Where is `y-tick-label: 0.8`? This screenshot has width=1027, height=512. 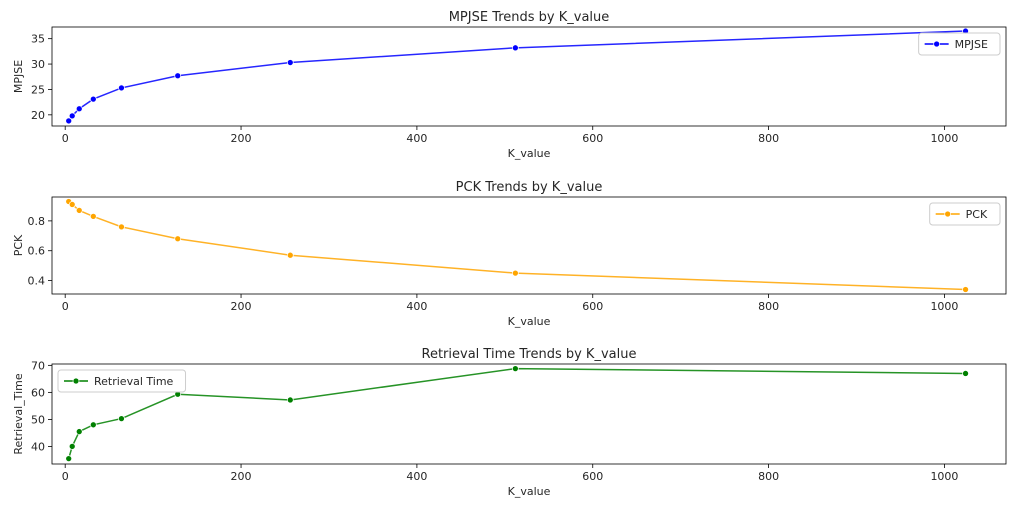 y-tick-label: 0.8 is located at coordinates (37, 221).